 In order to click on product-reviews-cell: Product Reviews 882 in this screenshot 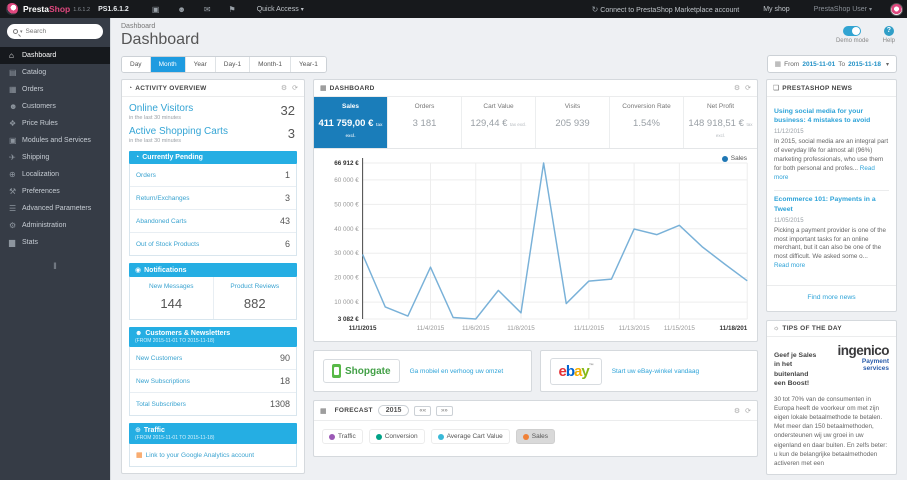, I will do `click(254, 298)`.